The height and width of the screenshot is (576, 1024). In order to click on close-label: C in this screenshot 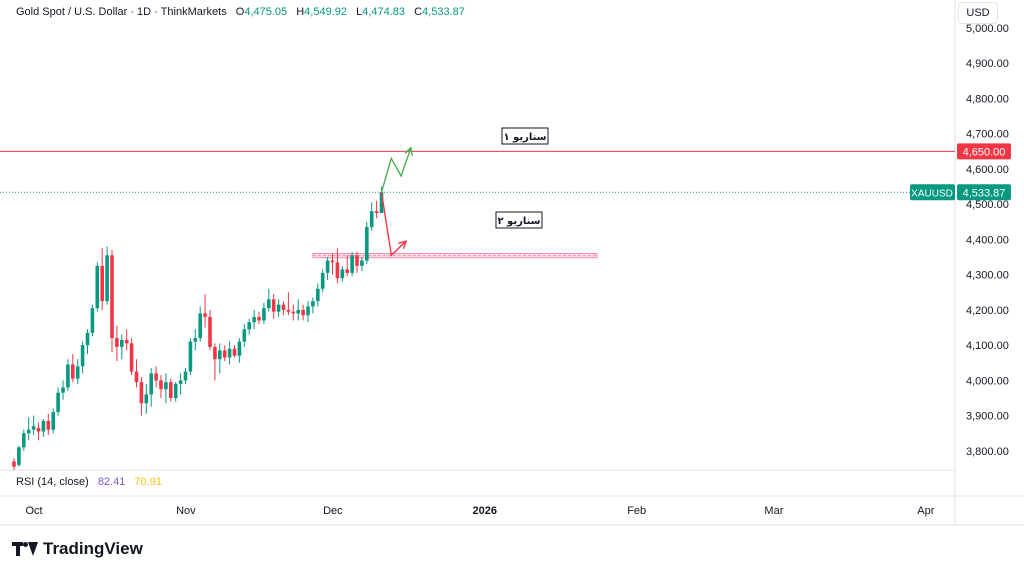, I will do `click(418, 12)`.